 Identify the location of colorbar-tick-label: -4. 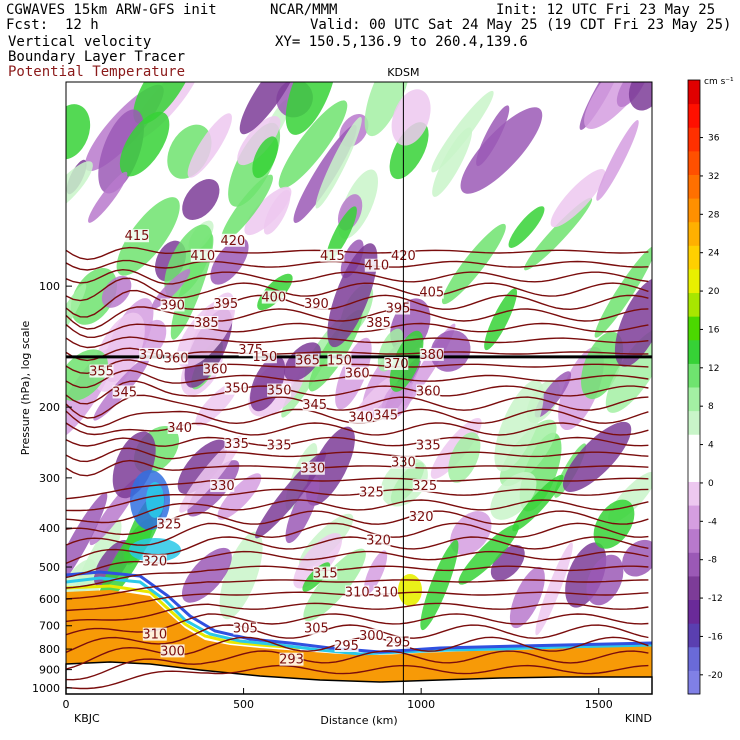
(712, 522).